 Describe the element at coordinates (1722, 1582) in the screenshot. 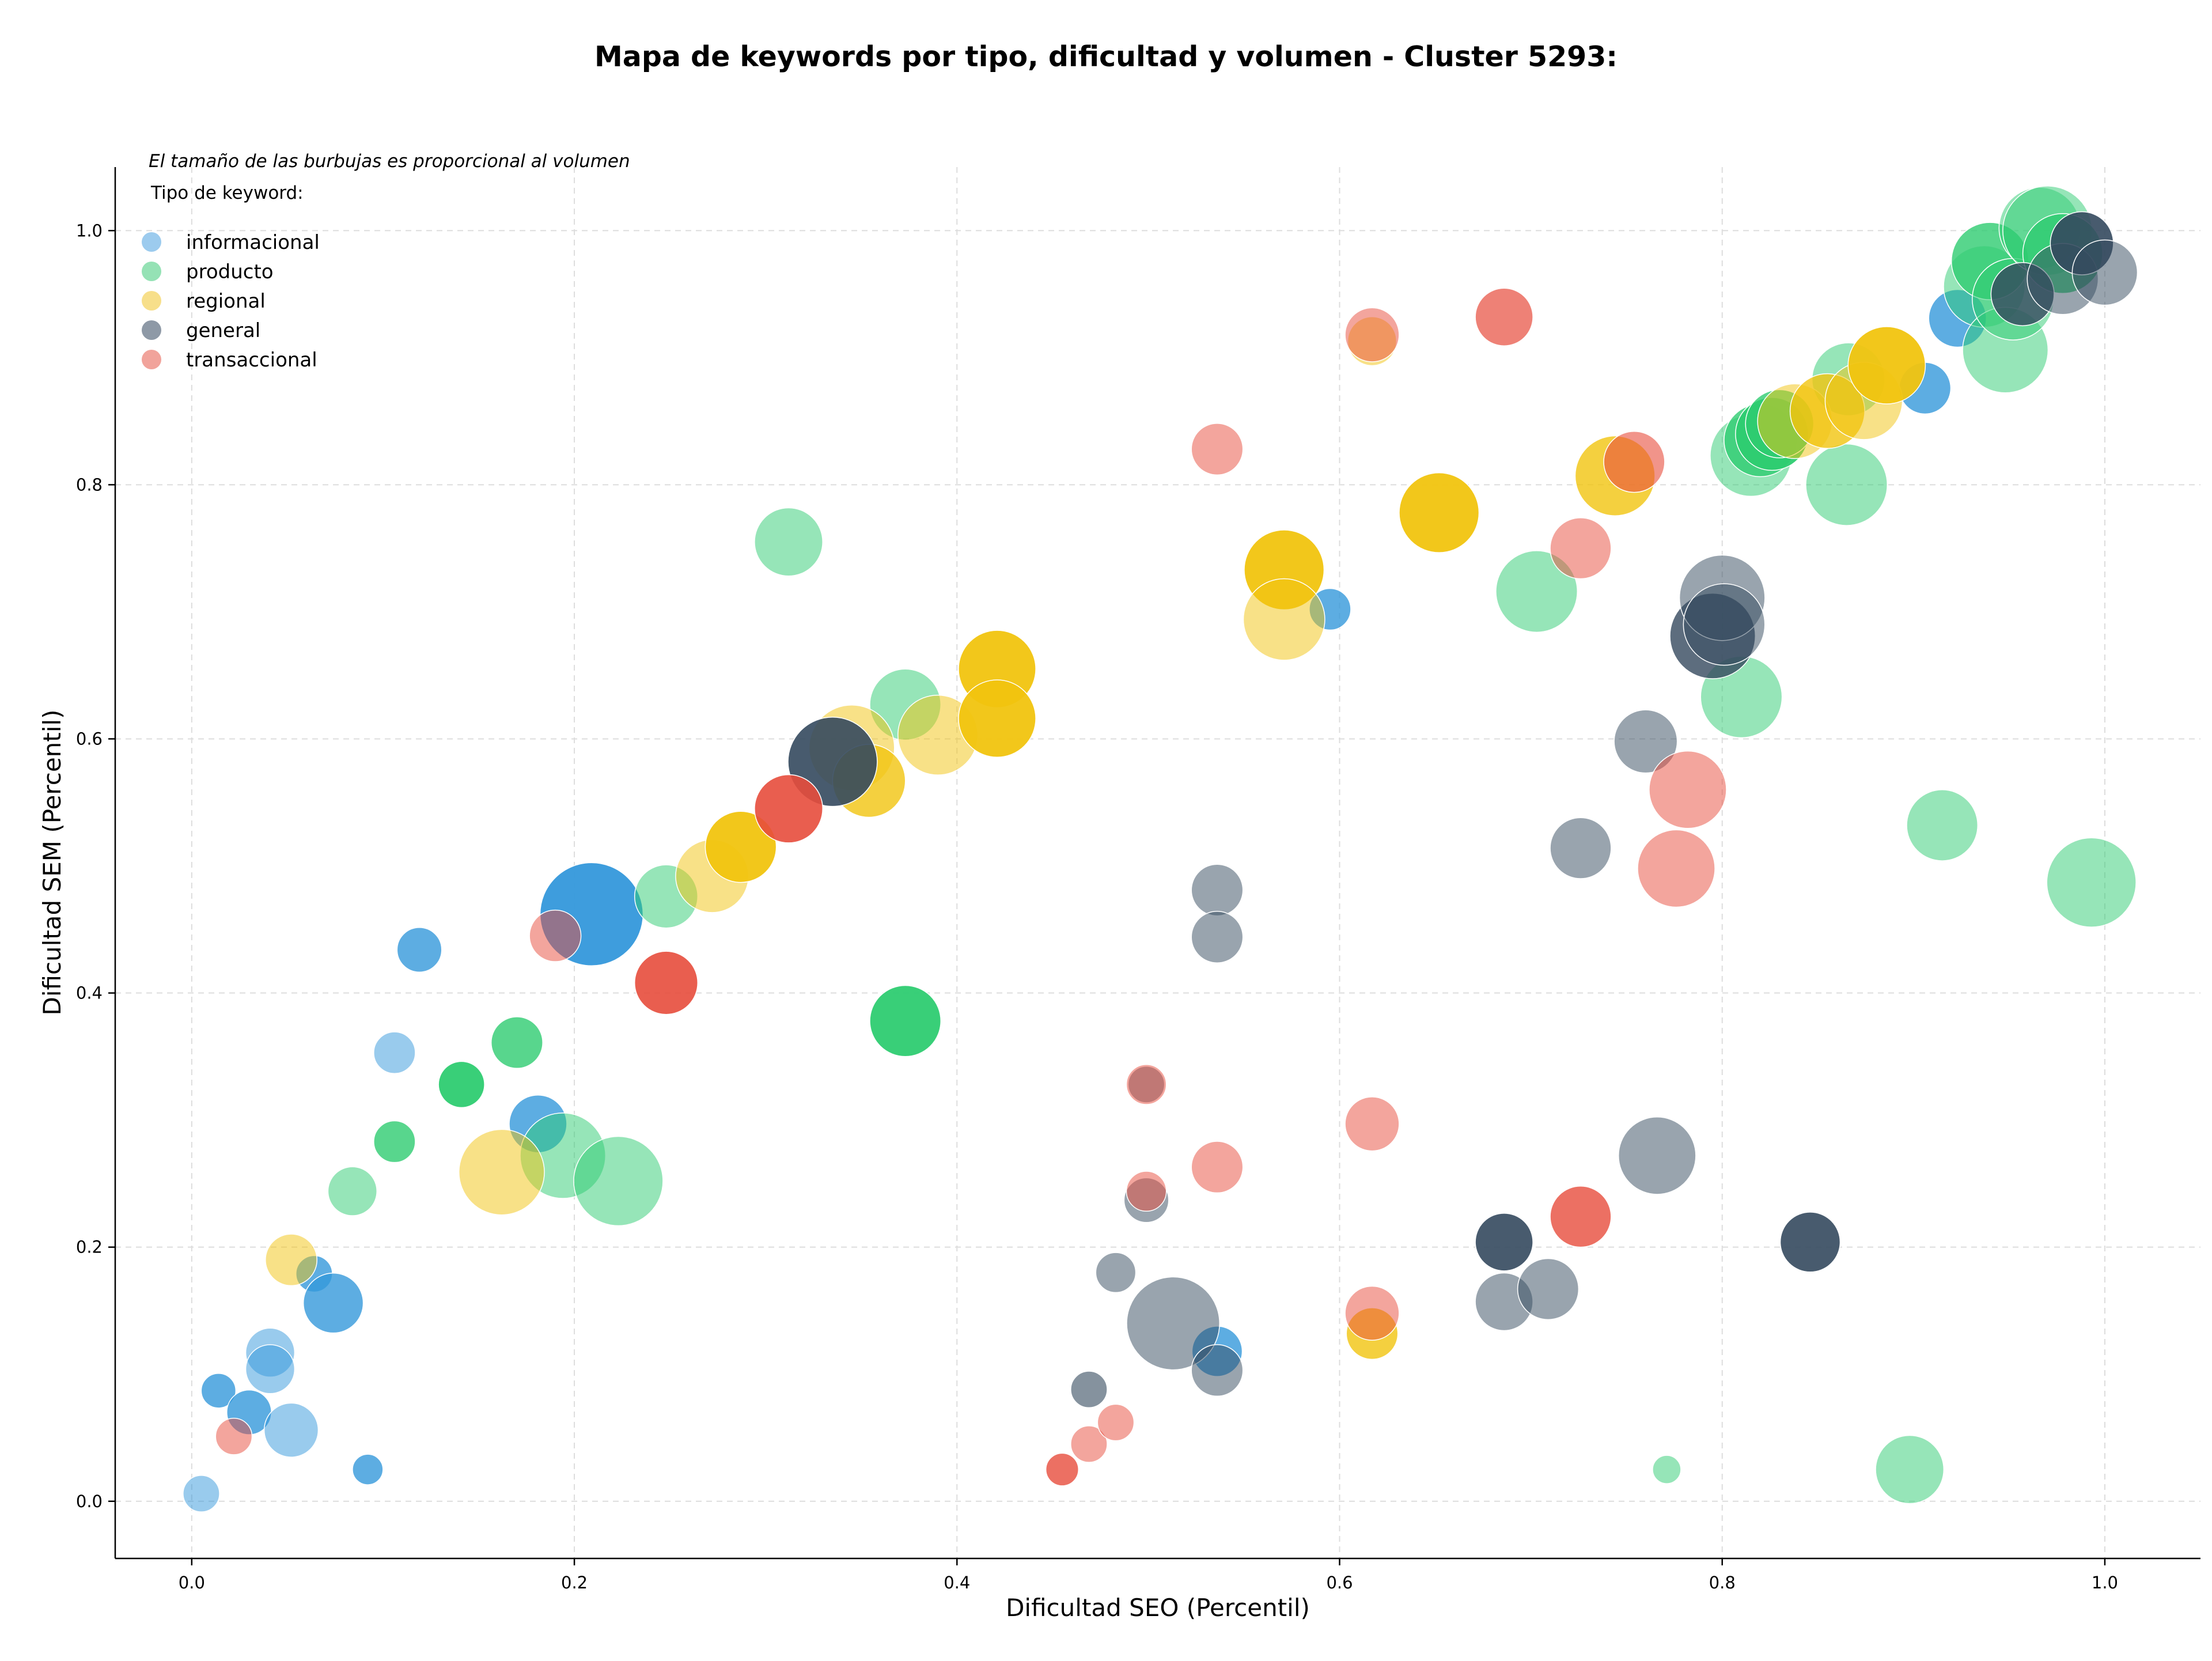

I see `x-tick-label: 0.8` at that location.